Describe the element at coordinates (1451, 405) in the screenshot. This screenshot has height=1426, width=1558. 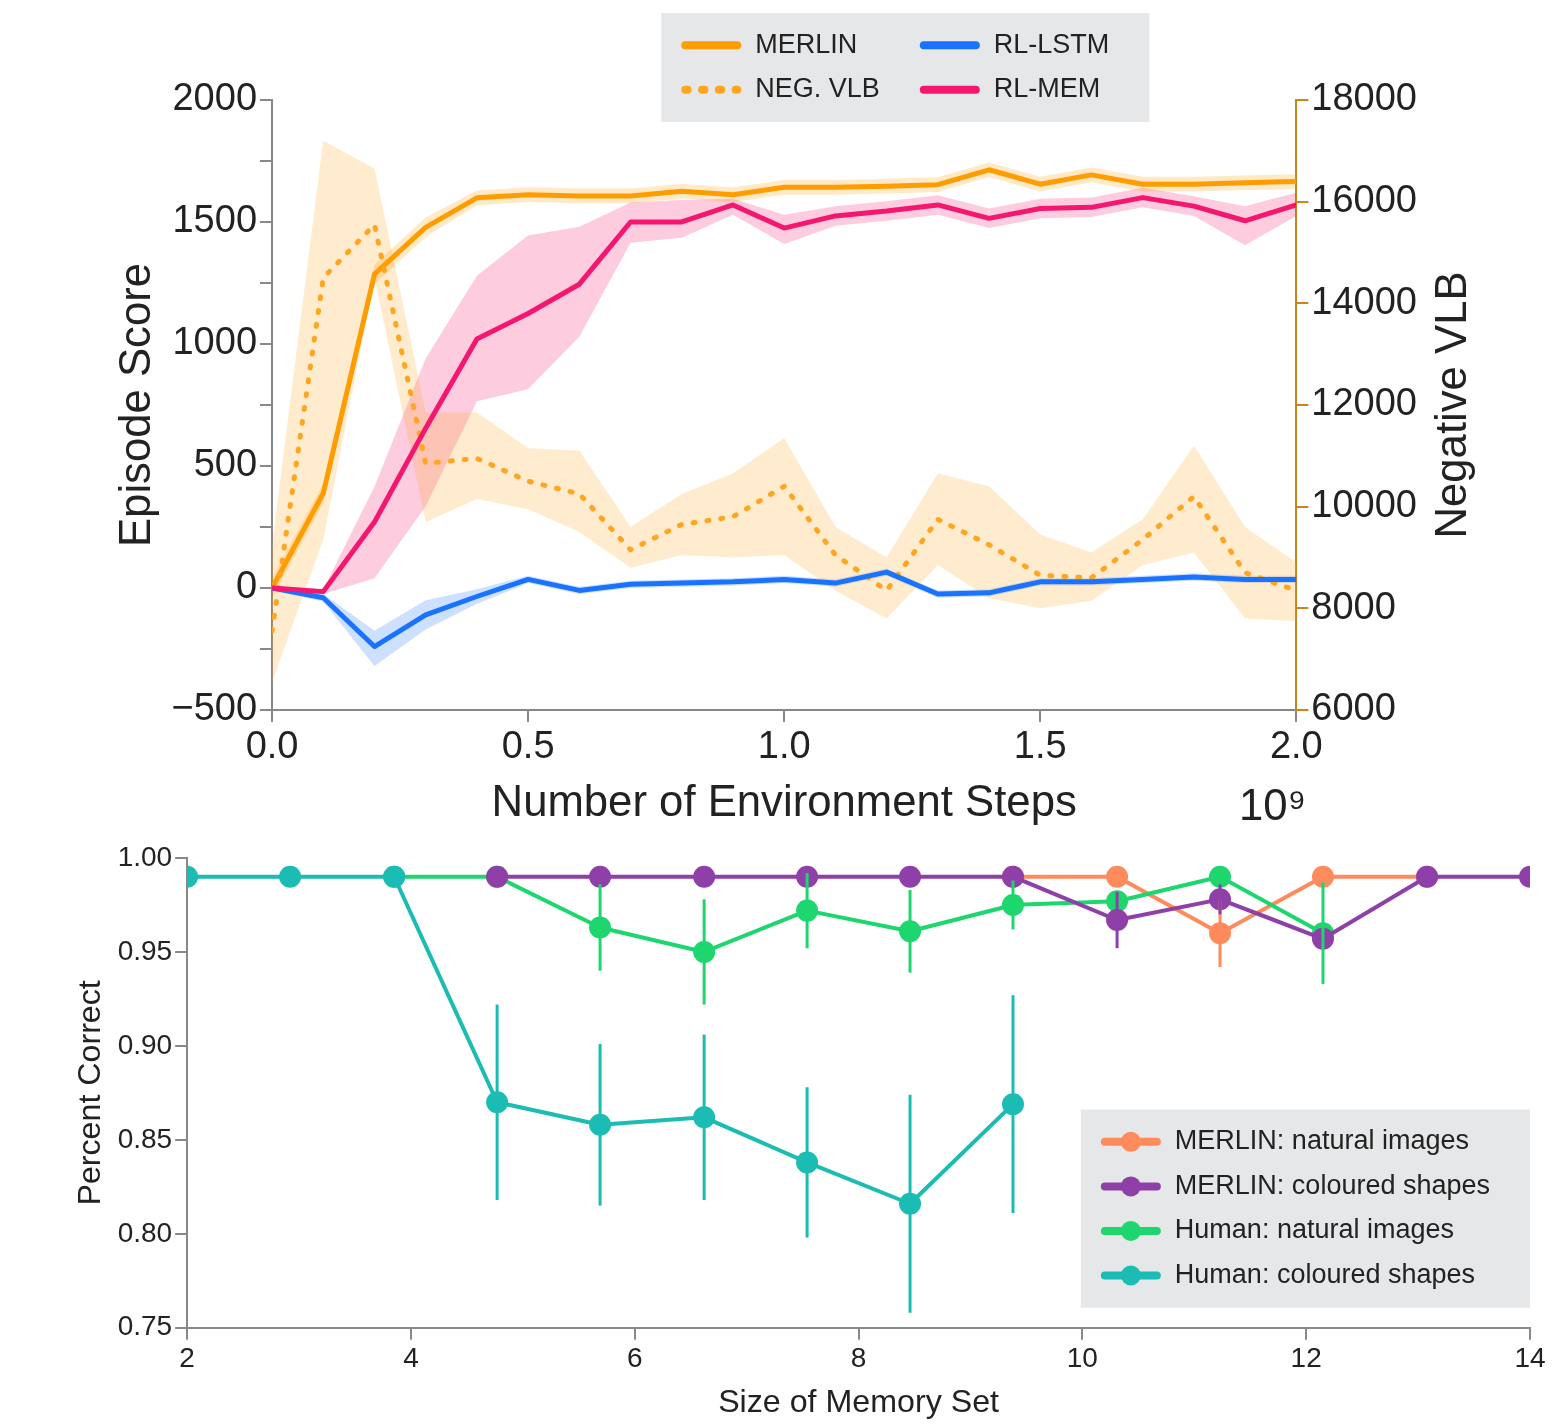
I see `y2-axis-title: Negative VLB` at that location.